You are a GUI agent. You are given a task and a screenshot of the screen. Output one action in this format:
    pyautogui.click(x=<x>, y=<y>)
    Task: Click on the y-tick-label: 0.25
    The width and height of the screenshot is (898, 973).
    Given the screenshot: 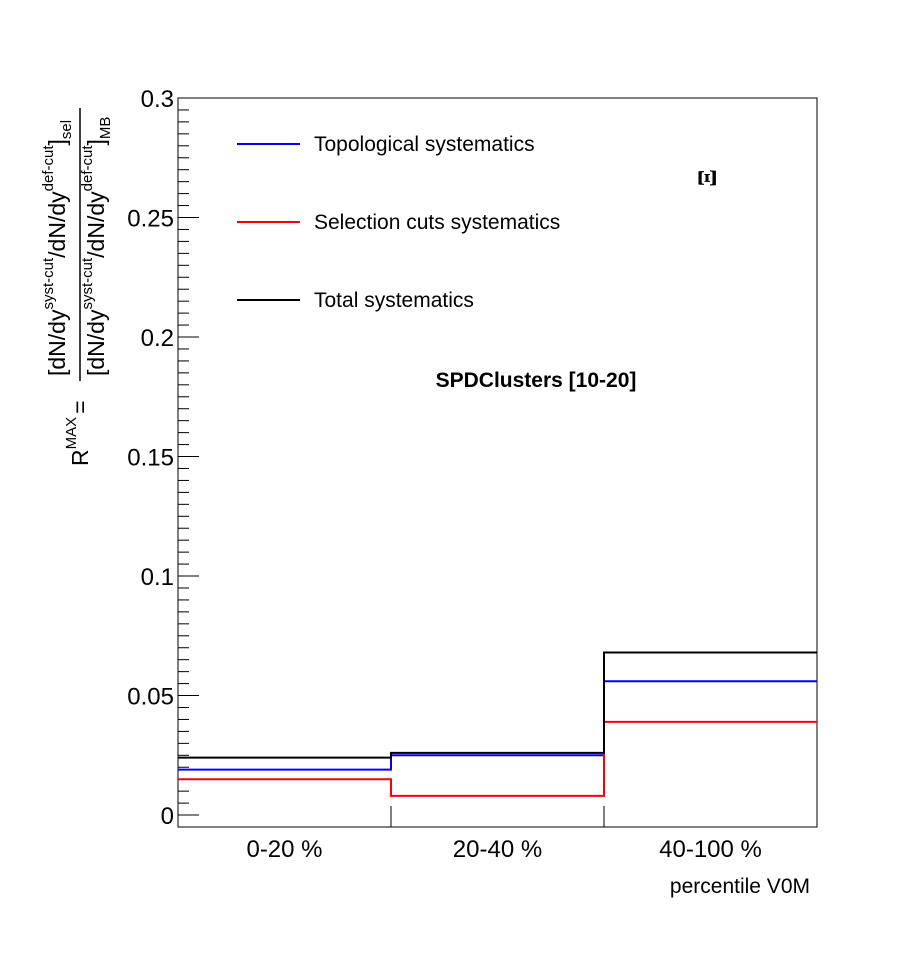 What is the action you would take?
    pyautogui.click(x=150, y=219)
    